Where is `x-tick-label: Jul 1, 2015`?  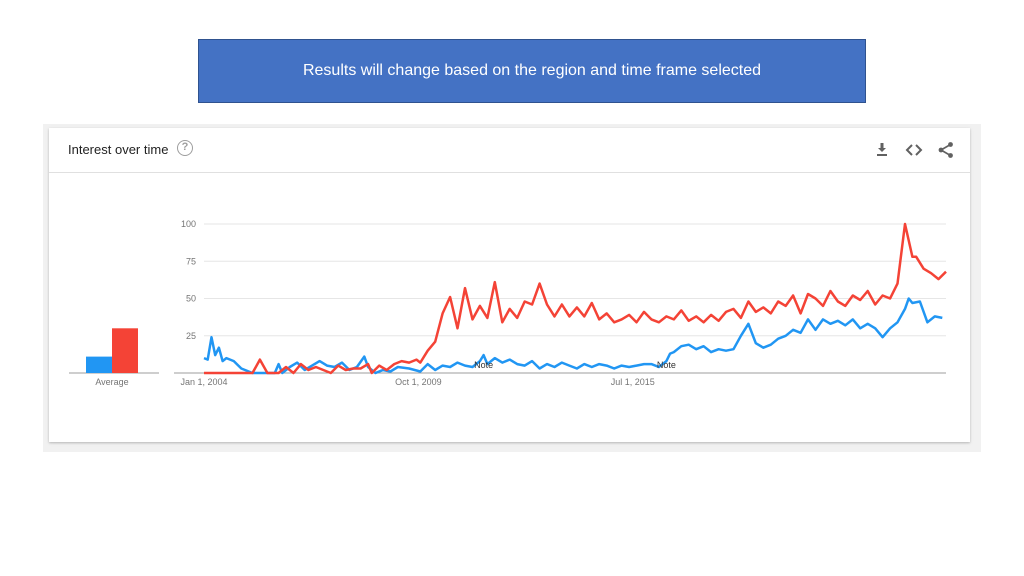 x-tick-label: Jul 1, 2015 is located at coordinates (633, 382).